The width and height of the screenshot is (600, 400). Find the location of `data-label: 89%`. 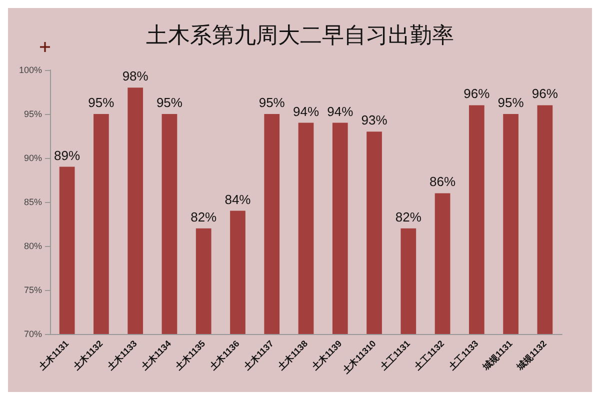

data-label: 89% is located at coordinates (67, 155).